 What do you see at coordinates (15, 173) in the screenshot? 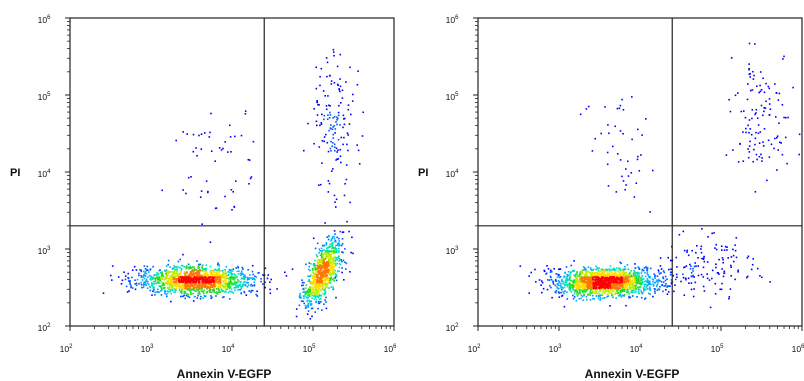
I see `y-axis-label: PI` at bounding box center [15, 173].